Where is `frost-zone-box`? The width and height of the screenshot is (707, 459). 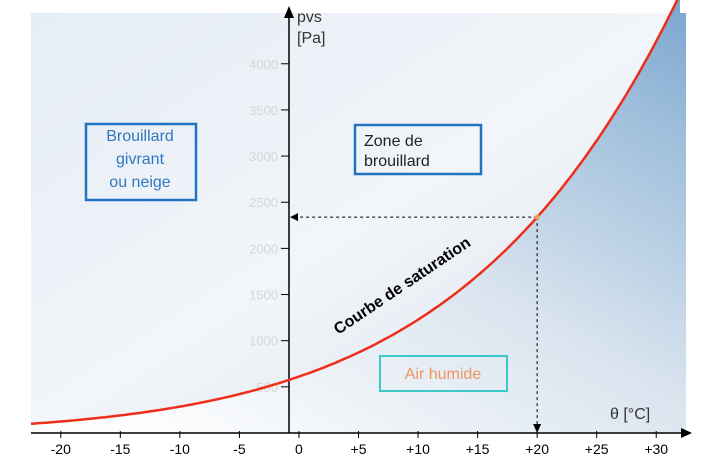 frost-zone-box is located at coordinates (141, 162).